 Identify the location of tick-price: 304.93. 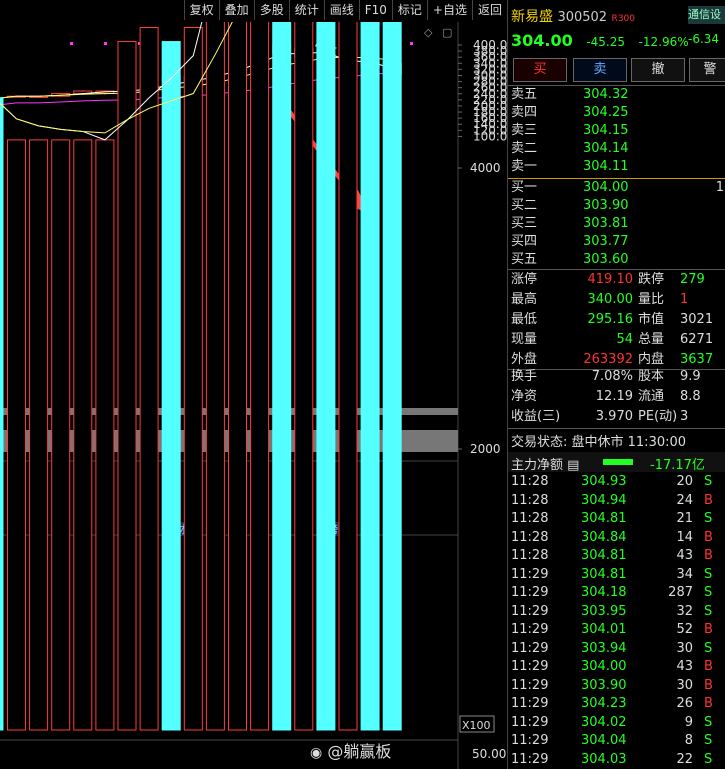
(604, 481).